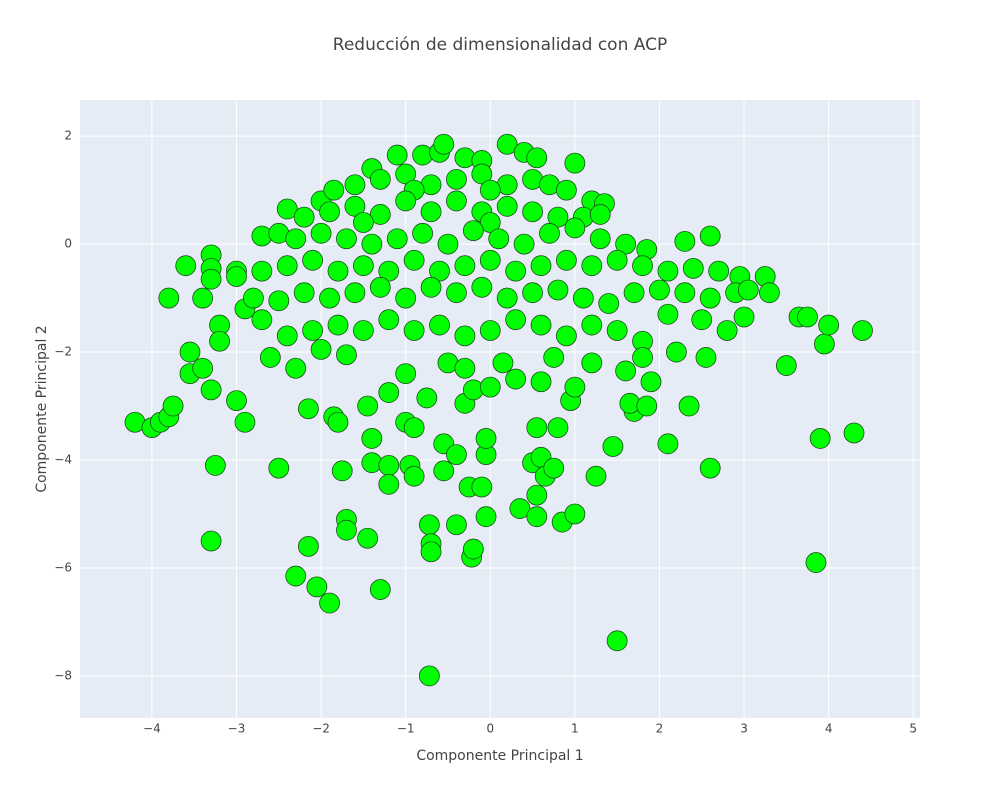  What do you see at coordinates (660, 729) in the screenshot?
I see `x-tick-label: 2` at bounding box center [660, 729].